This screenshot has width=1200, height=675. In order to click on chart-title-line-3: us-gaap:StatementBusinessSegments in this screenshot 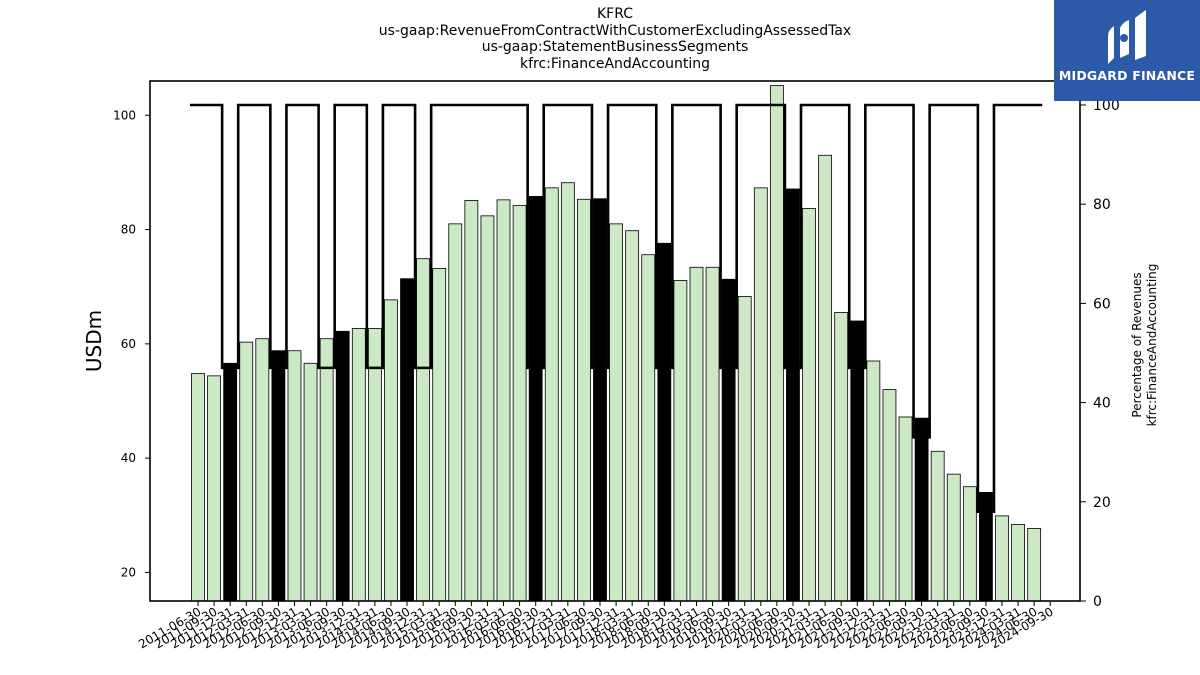, I will do `click(615, 47)`.